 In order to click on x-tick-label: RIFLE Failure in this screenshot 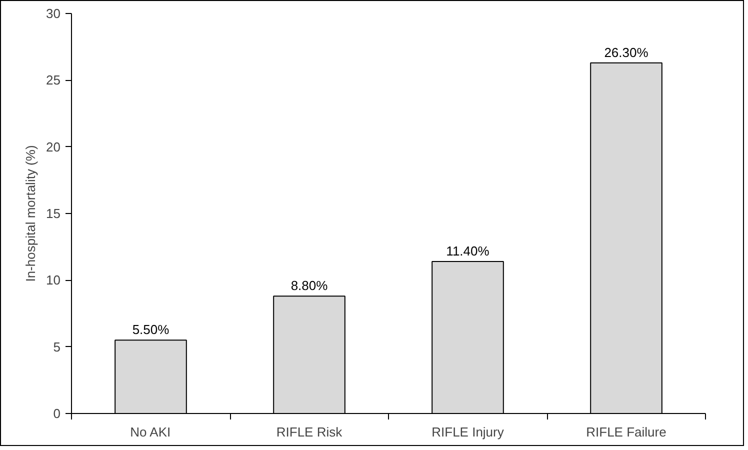, I will do `click(626, 432)`.